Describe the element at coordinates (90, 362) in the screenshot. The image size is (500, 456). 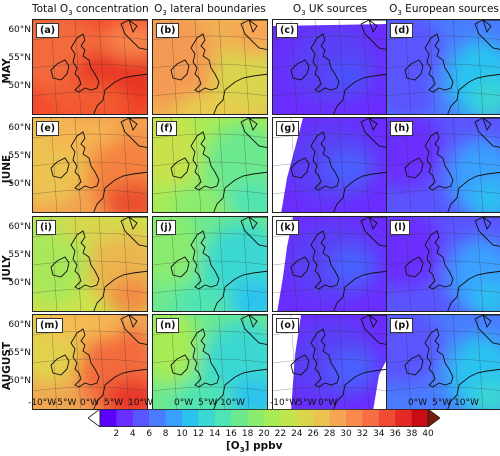
I see `map-panel-m: (m)` at that location.